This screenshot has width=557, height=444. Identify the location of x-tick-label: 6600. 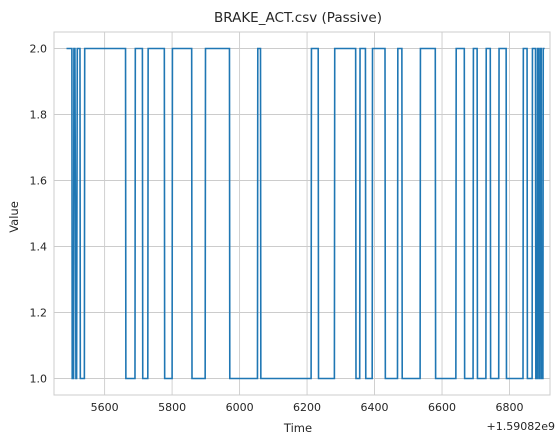
(442, 407).